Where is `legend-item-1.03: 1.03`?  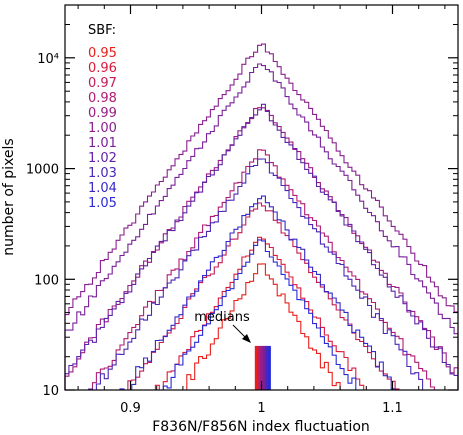 legend-item-1.03: 1.03 is located at coordinates (102, 173).